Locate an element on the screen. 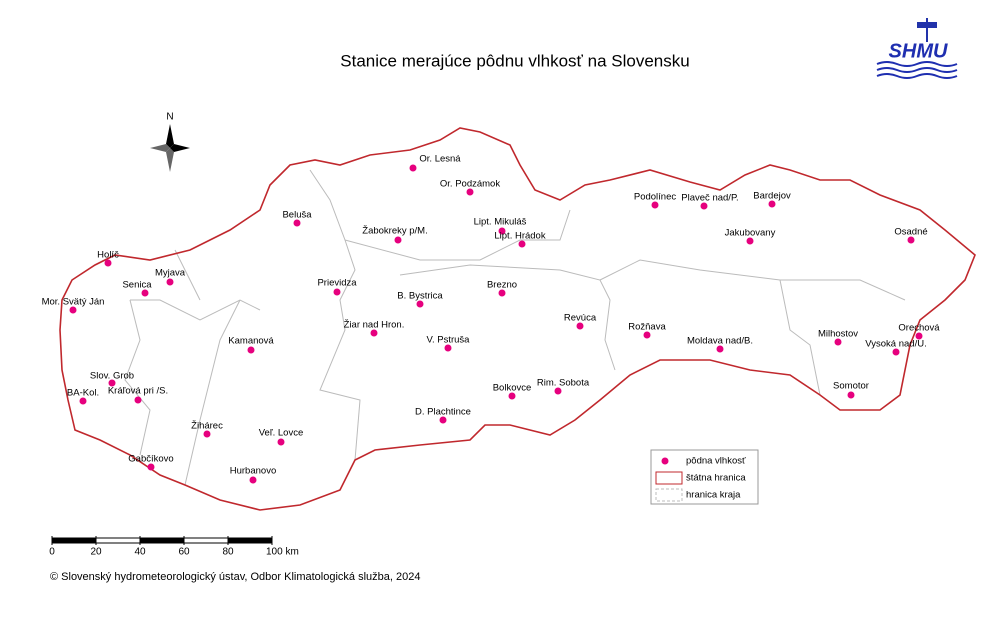 The width and height of the screenshot is (1008, 636). legend-label: štátna hranica is located at coordinates (716, 478).